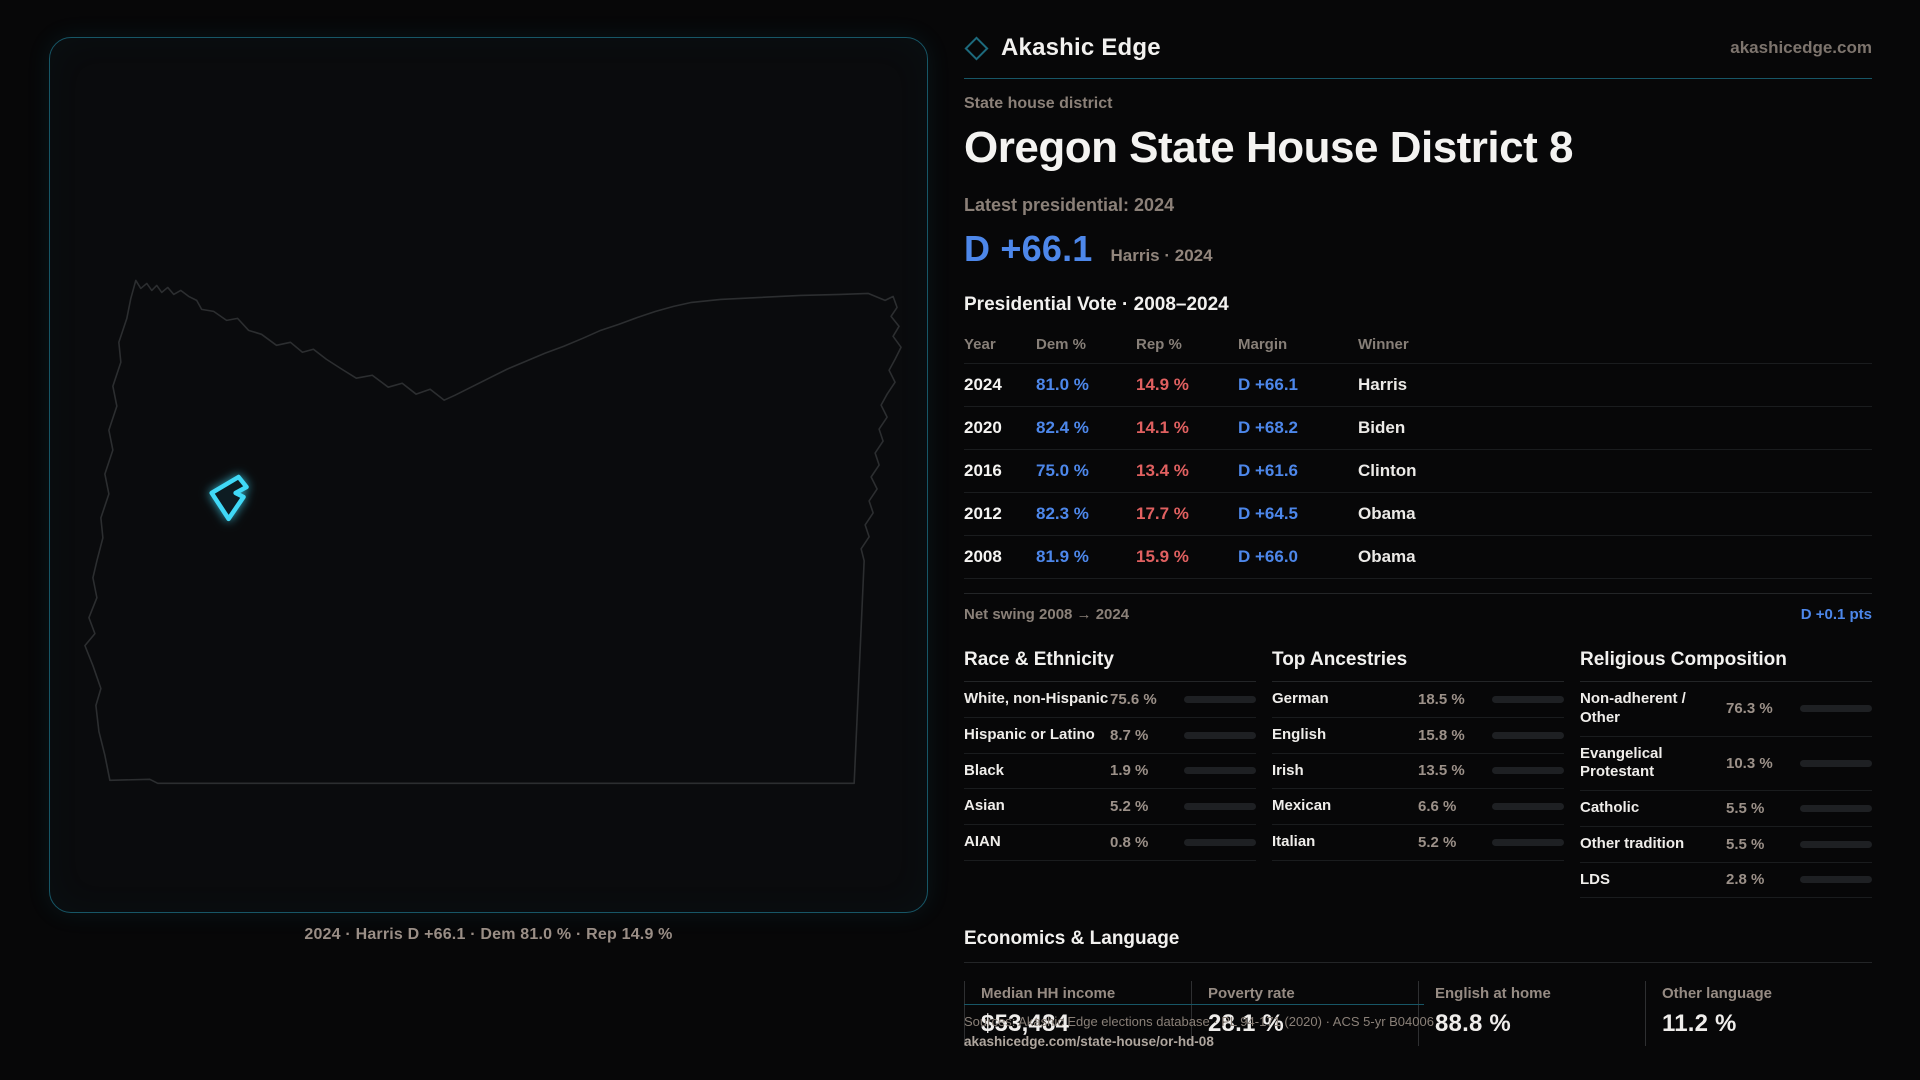 This screenshot has width=1920, height=1080. What do you see at coordinates (1745, 880) in the screenshot?
I see `demographic-value: 2.8 %` at bounding box center [1745, 880].